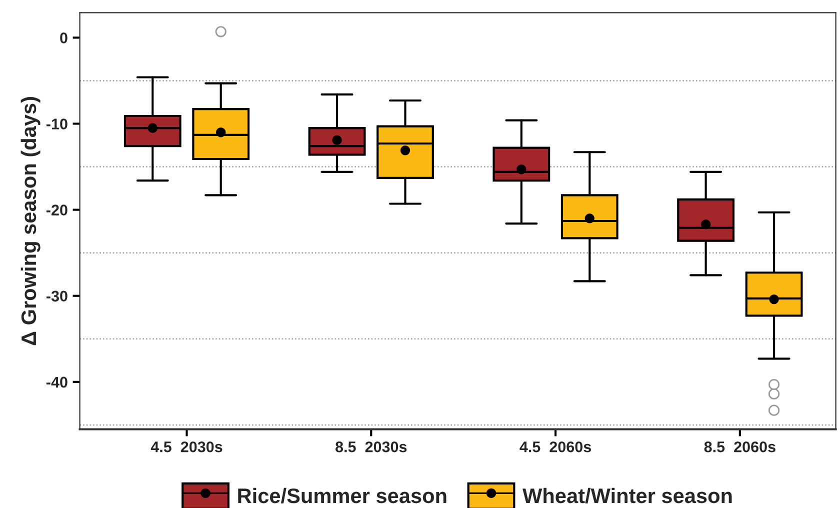 The height and width of the screenshot is (508, 840). I want to click on y-tick-label: -40, so click(57, 382).